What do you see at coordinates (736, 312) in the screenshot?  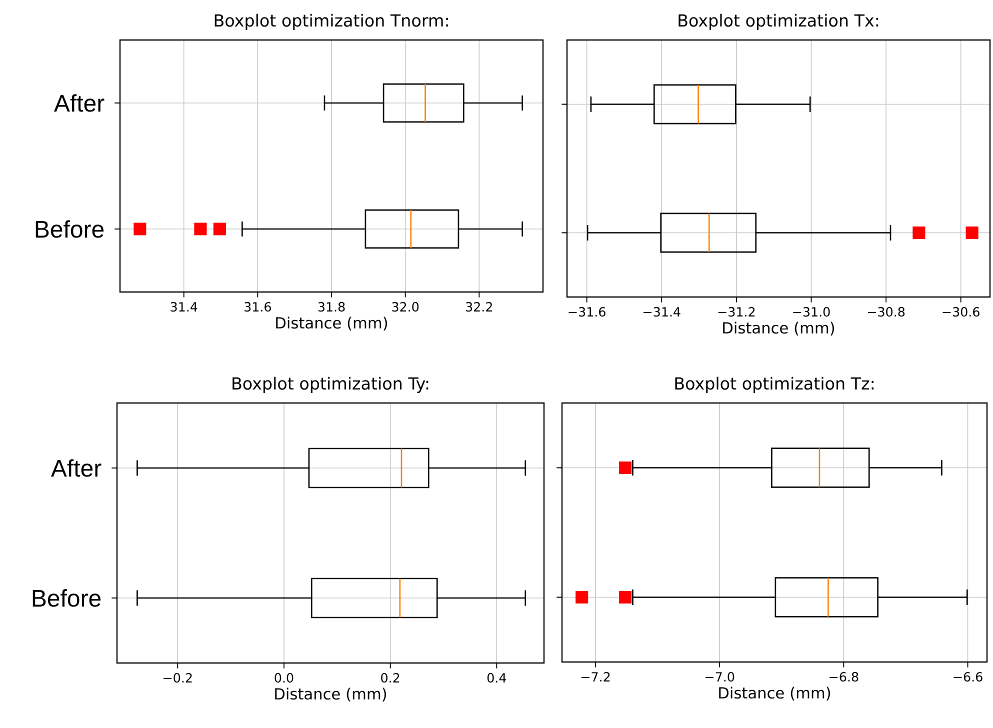 I see `x-tick-label: −31.2` at bounding box center [736, 312].